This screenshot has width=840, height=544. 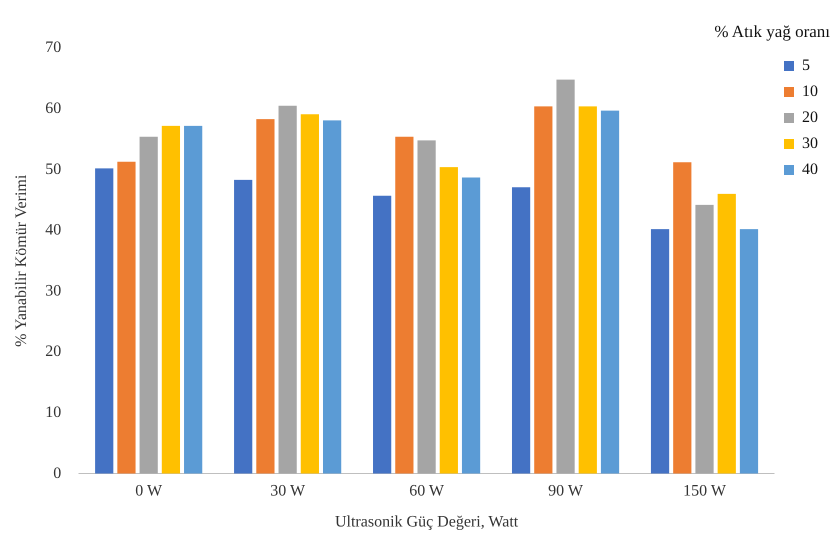 I want to click on y-tick-label: 50, so click(x=53, y=169).